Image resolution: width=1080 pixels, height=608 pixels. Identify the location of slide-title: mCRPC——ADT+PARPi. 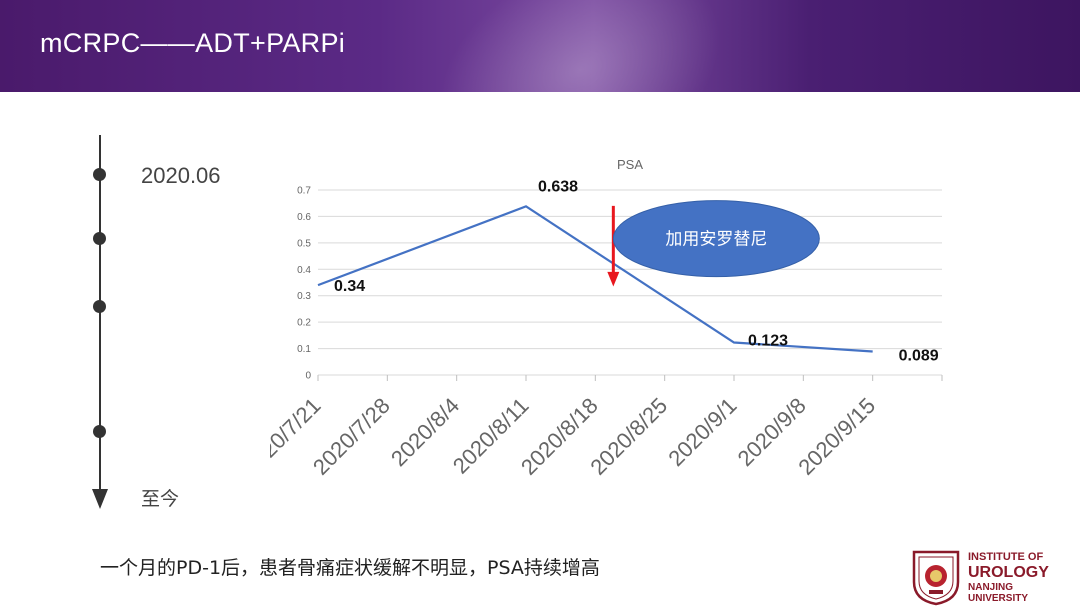
(193, 43).